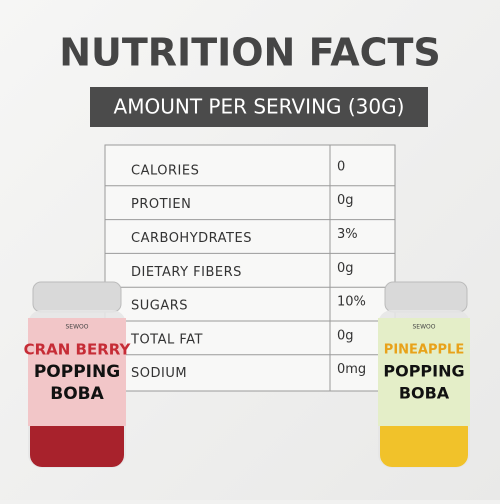 The height and width of the screenshot is (504, 500). I want to click on flavor: CRAN BERRY, so click(78, 350).